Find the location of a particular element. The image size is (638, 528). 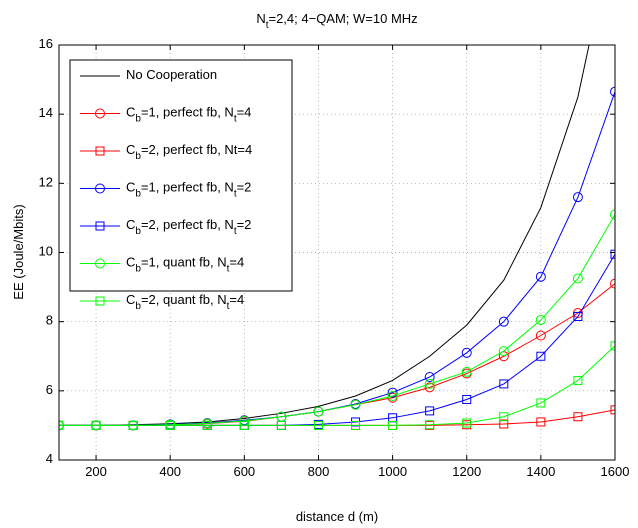

y-tick-label: 6 is located at coordinates (49, 389).